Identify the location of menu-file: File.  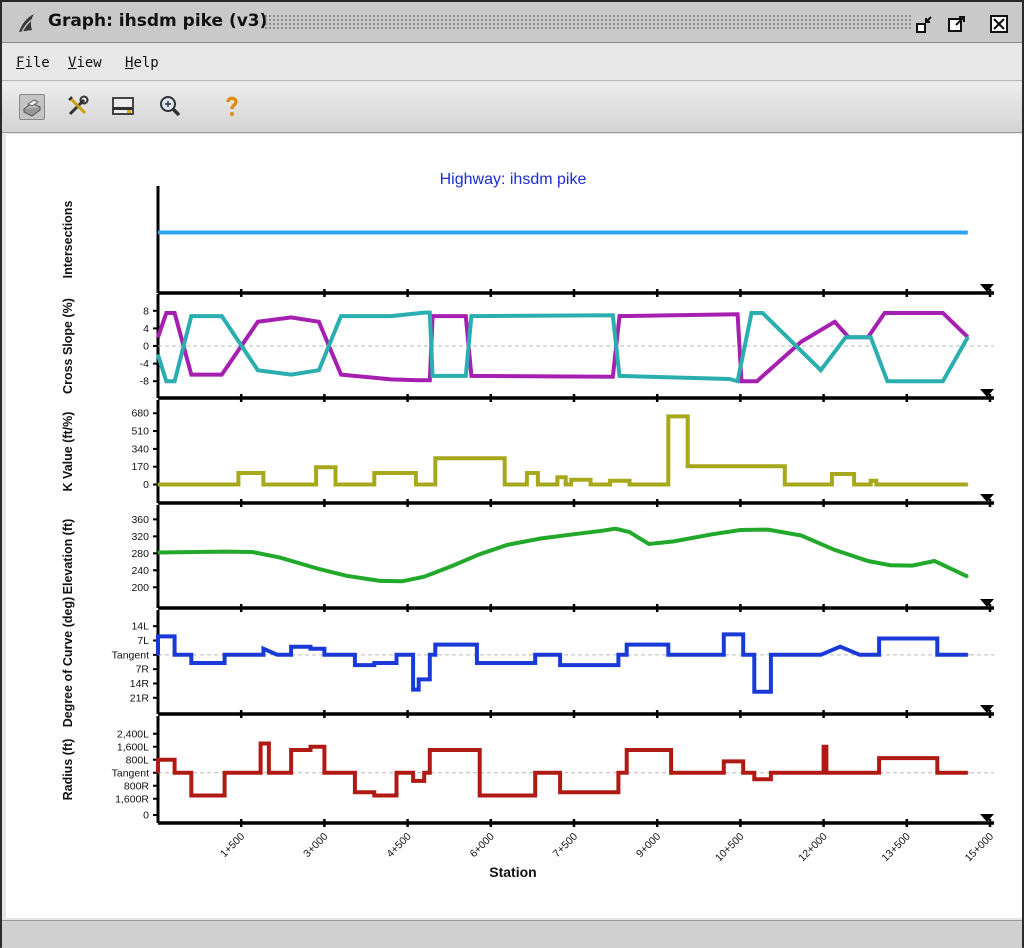
(33, 63).